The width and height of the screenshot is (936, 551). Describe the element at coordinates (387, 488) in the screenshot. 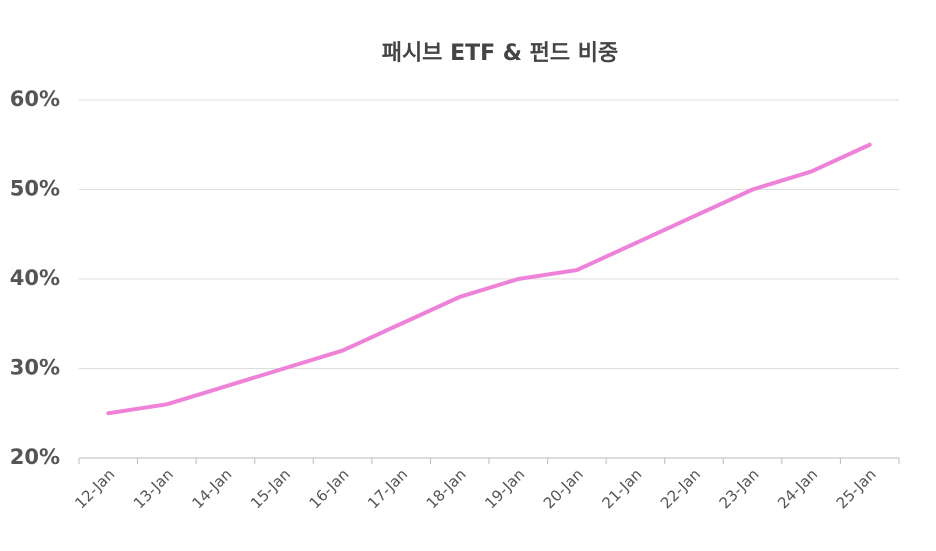

I see `x-tick-label: 17-Jan` at that location.